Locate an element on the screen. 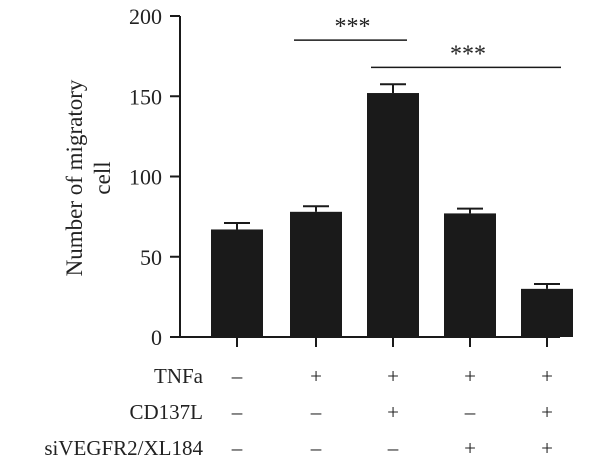  y-tick-label: 50 is located at coordinates (151, 257).